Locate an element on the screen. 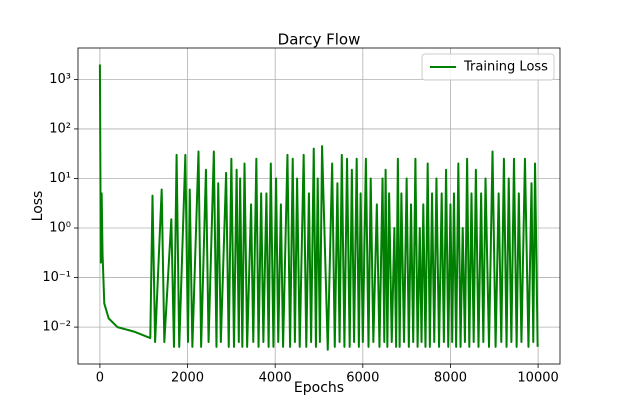 The height and width of the screenshot is (416, 624). y-tick-label: 10¹ is located at coordinates (60, 178).